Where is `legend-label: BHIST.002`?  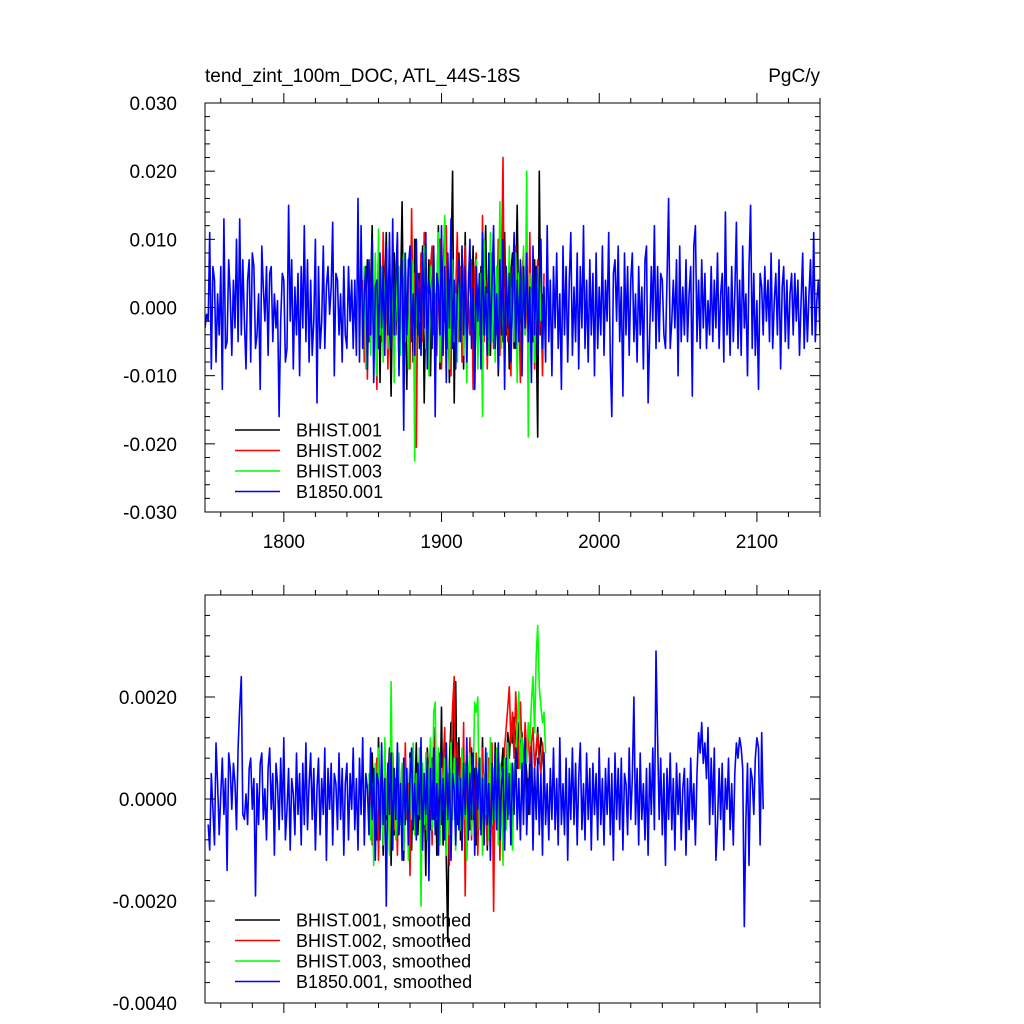
legend-label: BHIST.002 is located at coordinates (339, 451).